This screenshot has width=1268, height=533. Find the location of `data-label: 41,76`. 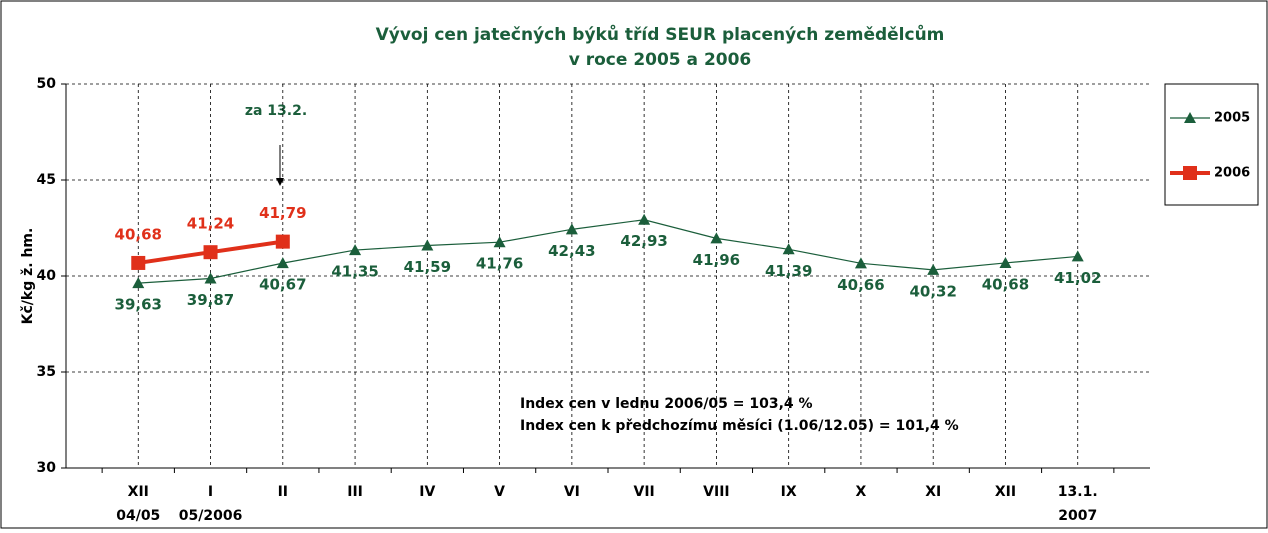

data-label: 41,76 is located at coordinates (499, 264).